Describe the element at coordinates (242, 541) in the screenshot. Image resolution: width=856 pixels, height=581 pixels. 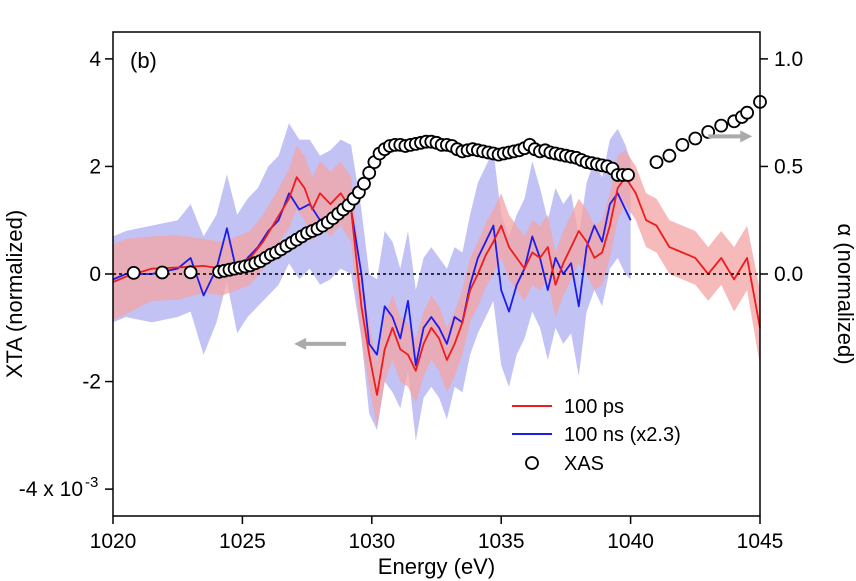
I see `x-tick-label: 1025` at that location.